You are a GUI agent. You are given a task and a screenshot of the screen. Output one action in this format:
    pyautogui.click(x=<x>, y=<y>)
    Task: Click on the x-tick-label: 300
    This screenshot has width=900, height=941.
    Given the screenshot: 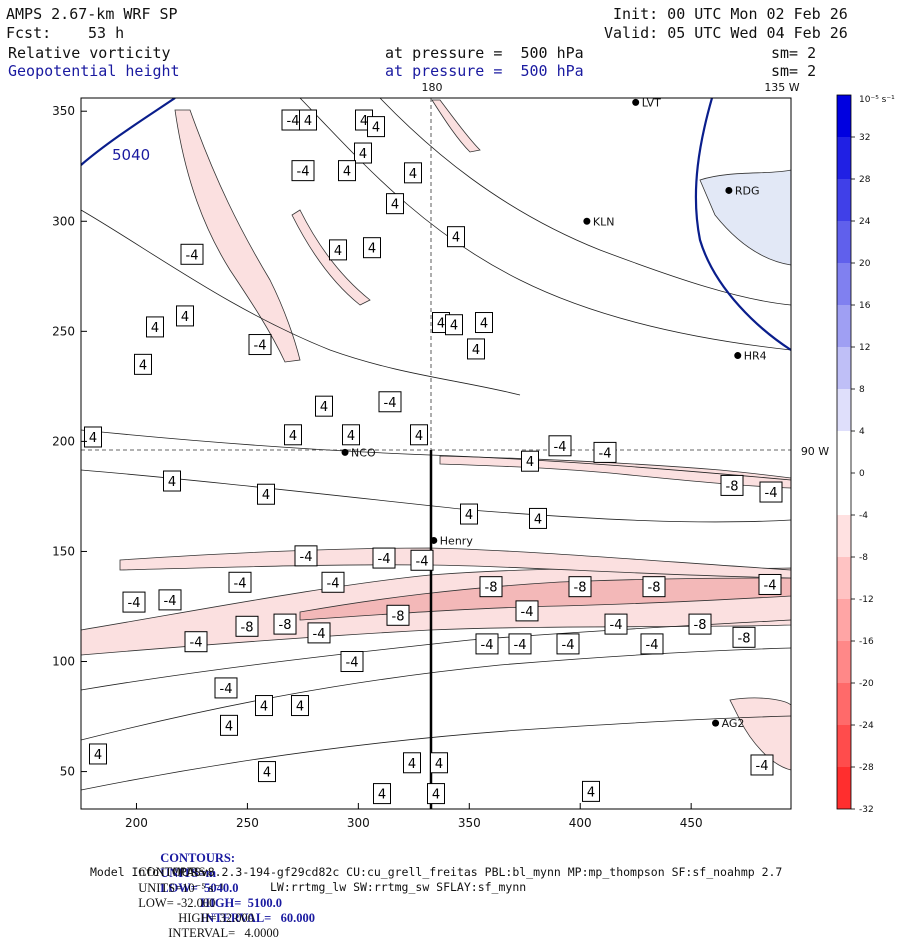 What is the action you would take?
    pyautogui.click(x=358, y=823)
    